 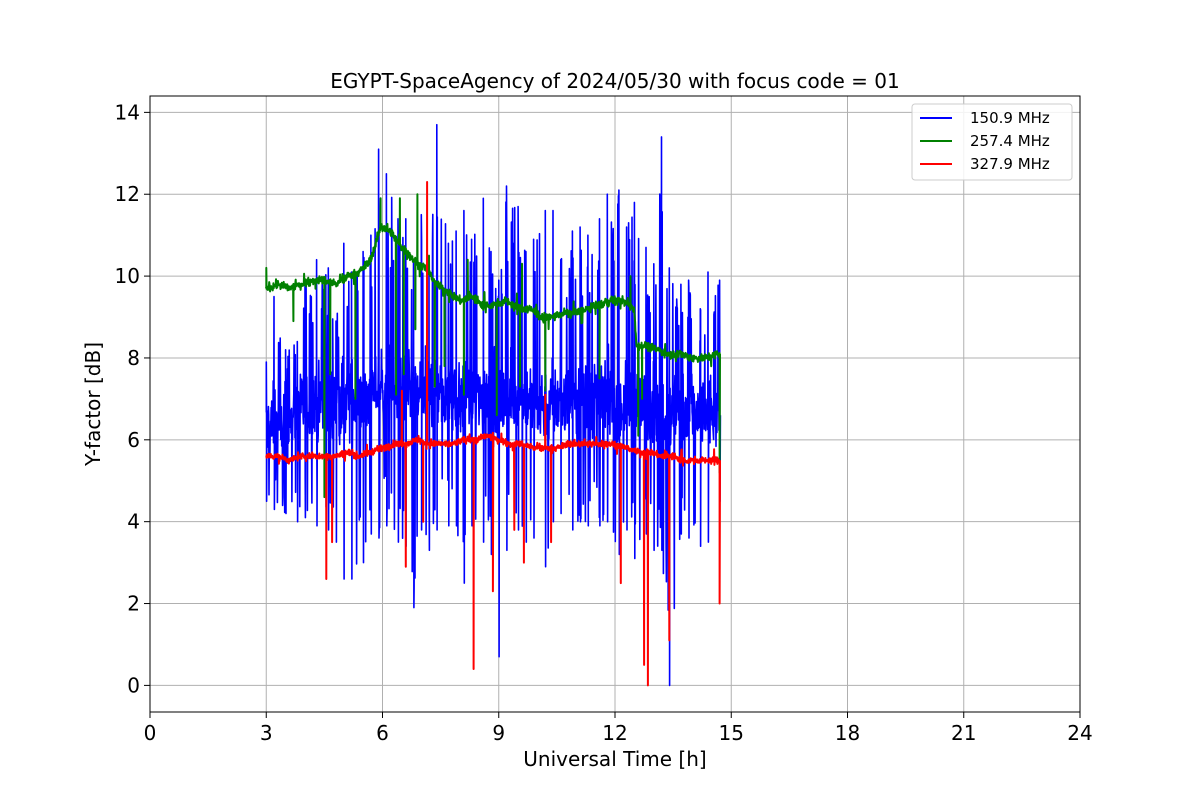 What do you see at coordinates (498, 733) in the screenshot?
I see `x-tick-label: 9` at bounding box center [498, 733].